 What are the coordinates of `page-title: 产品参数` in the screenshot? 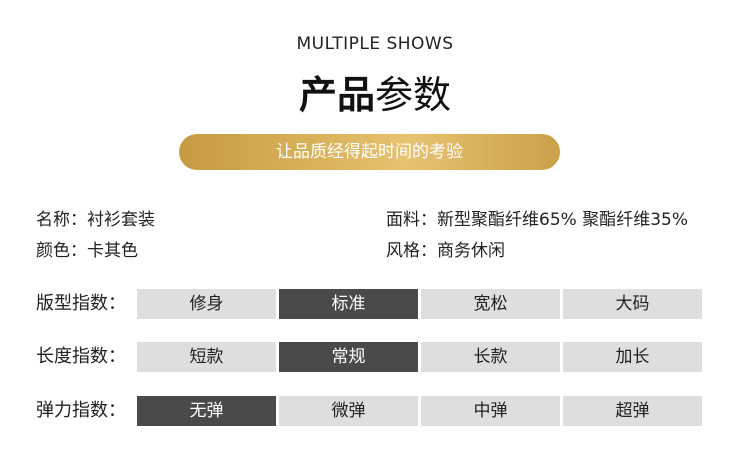 It's located at (375, 95).